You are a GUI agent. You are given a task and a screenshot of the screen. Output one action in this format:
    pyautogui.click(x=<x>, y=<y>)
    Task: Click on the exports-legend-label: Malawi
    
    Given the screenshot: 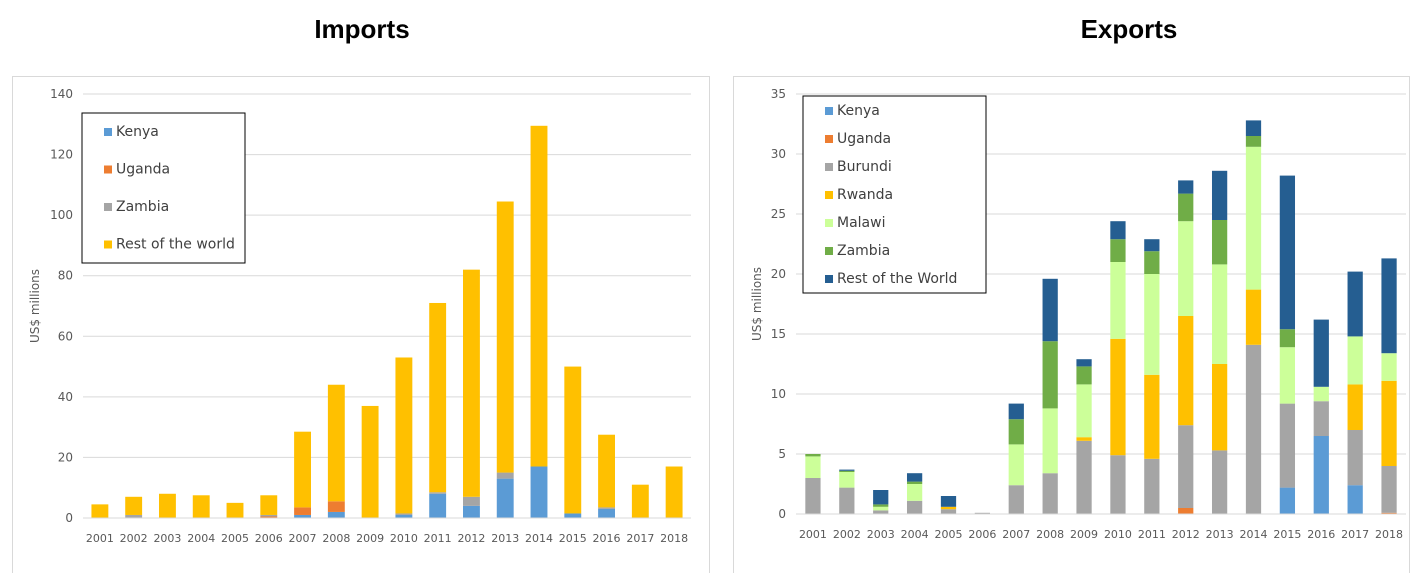 What is the action you would take?
    pyautogui.click(x=861, y=223)
    